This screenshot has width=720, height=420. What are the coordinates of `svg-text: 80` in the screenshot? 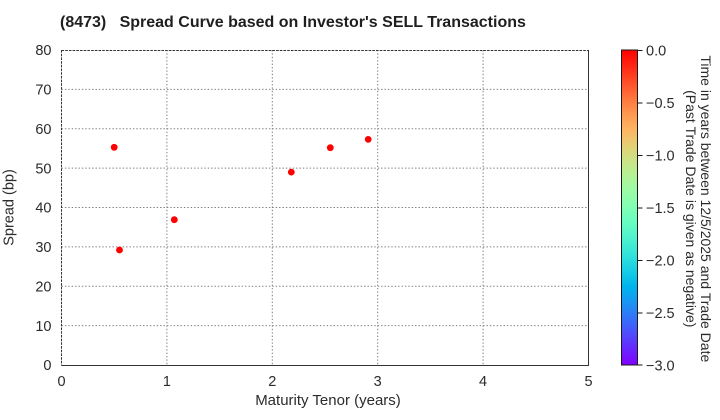 It's located at (43, 51).